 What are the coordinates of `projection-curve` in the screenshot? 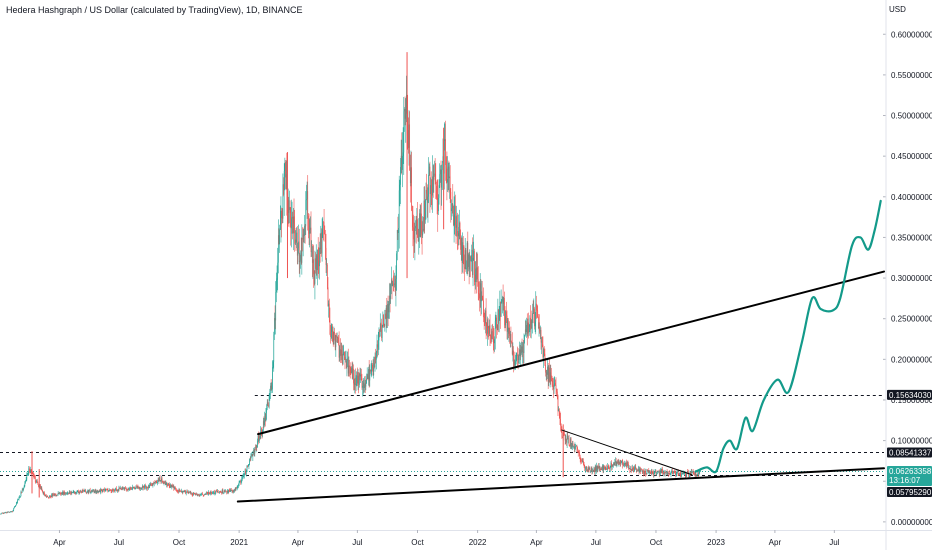 It's located at (788, 336).